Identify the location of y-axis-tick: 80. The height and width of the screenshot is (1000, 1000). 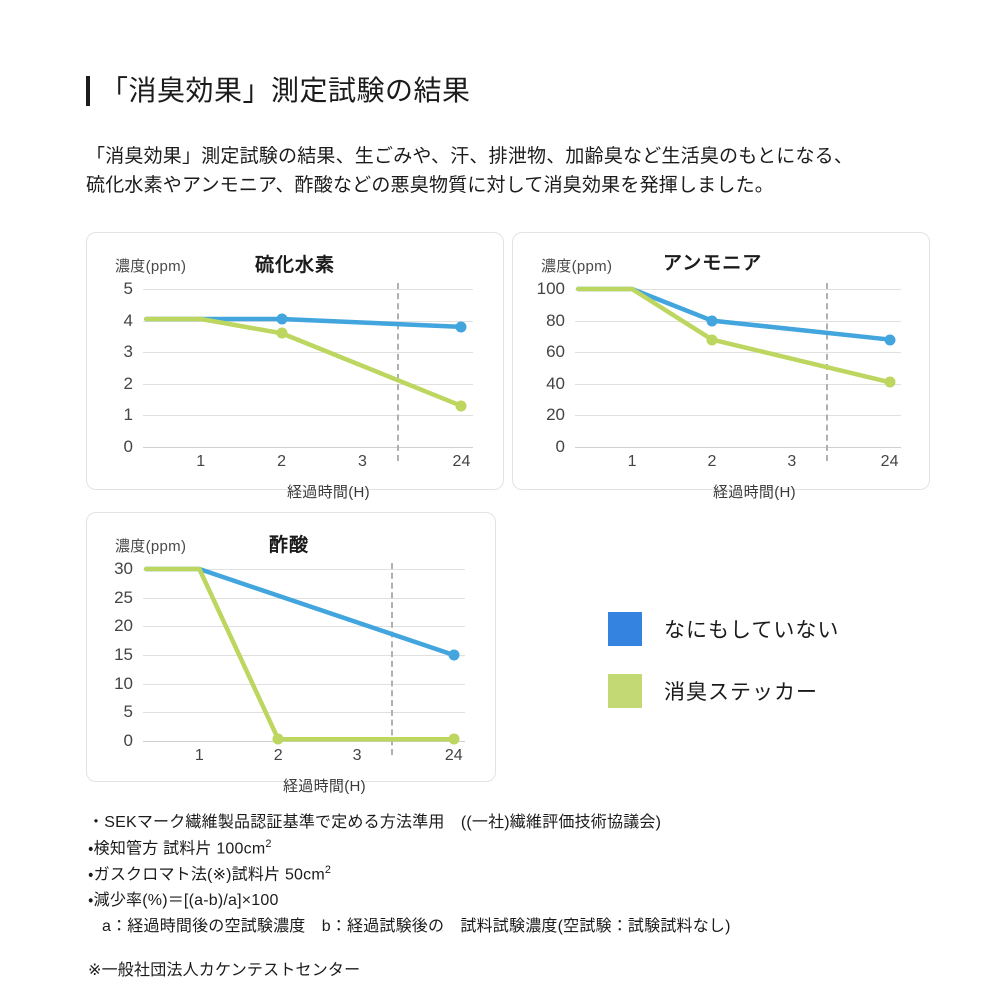
(555, 320).